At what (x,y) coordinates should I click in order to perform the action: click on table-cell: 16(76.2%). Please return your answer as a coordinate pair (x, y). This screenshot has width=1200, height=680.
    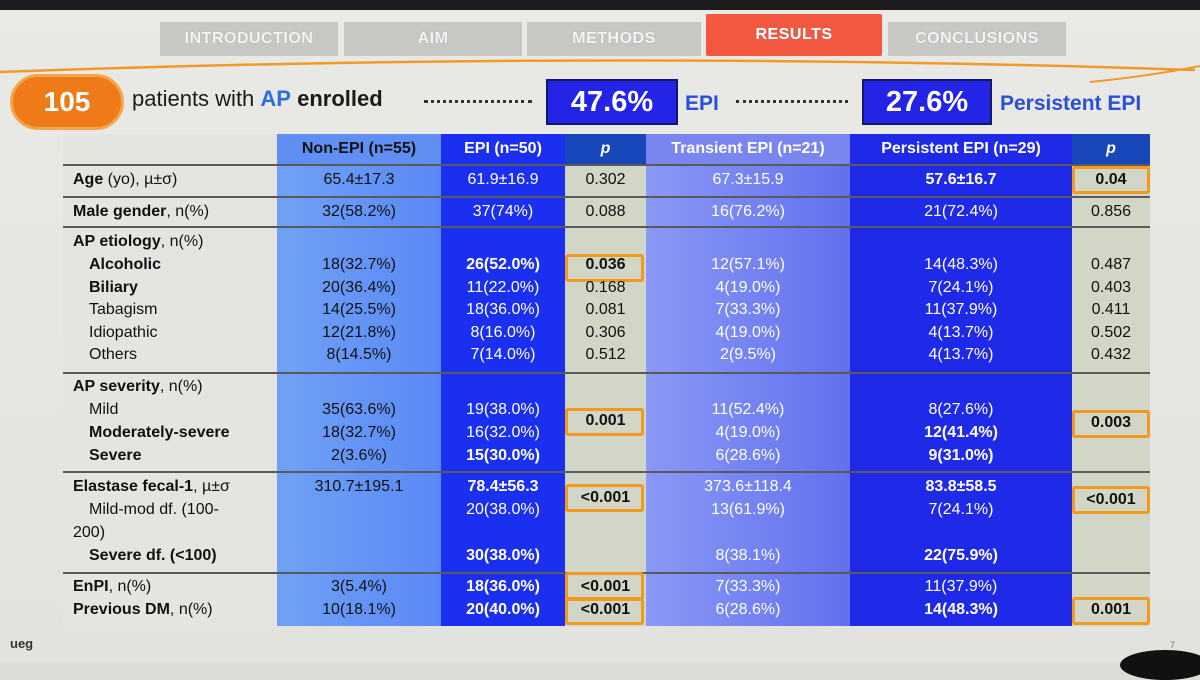
    Looking at the image, I should click on (748, 211).